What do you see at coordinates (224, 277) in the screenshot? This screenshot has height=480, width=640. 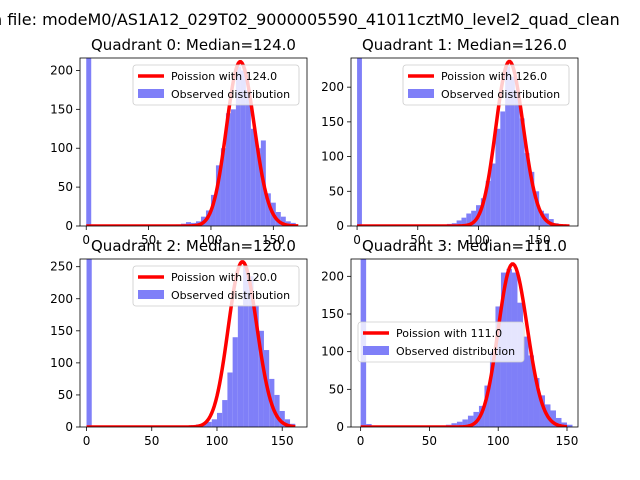 I see `legend-poisson-label: Poission with 120.0` at bounding box center [224, 277].